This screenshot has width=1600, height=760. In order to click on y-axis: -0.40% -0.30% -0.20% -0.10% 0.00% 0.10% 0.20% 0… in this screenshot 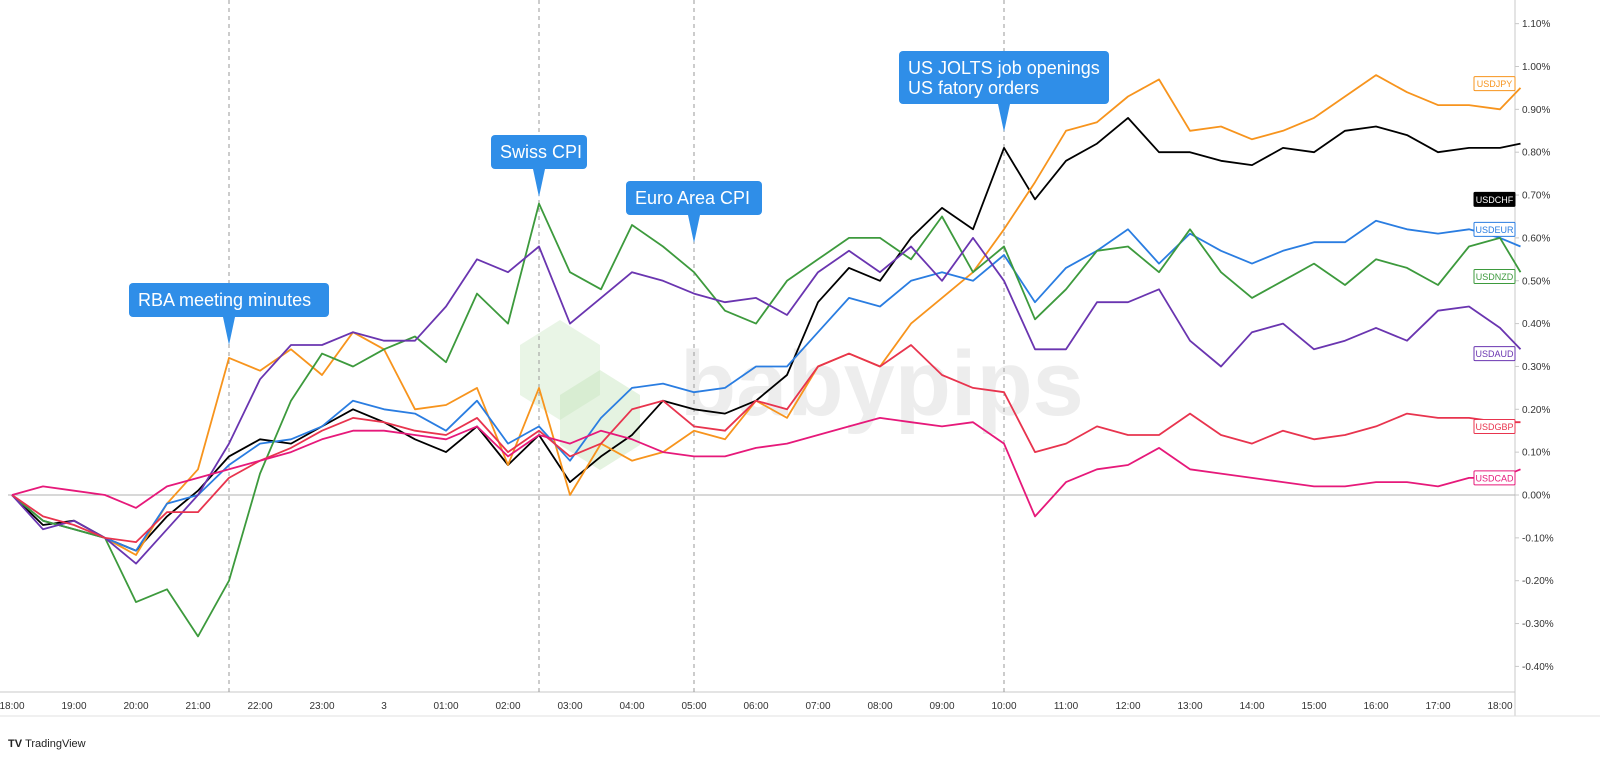, I will do `click(1534, 346)`.